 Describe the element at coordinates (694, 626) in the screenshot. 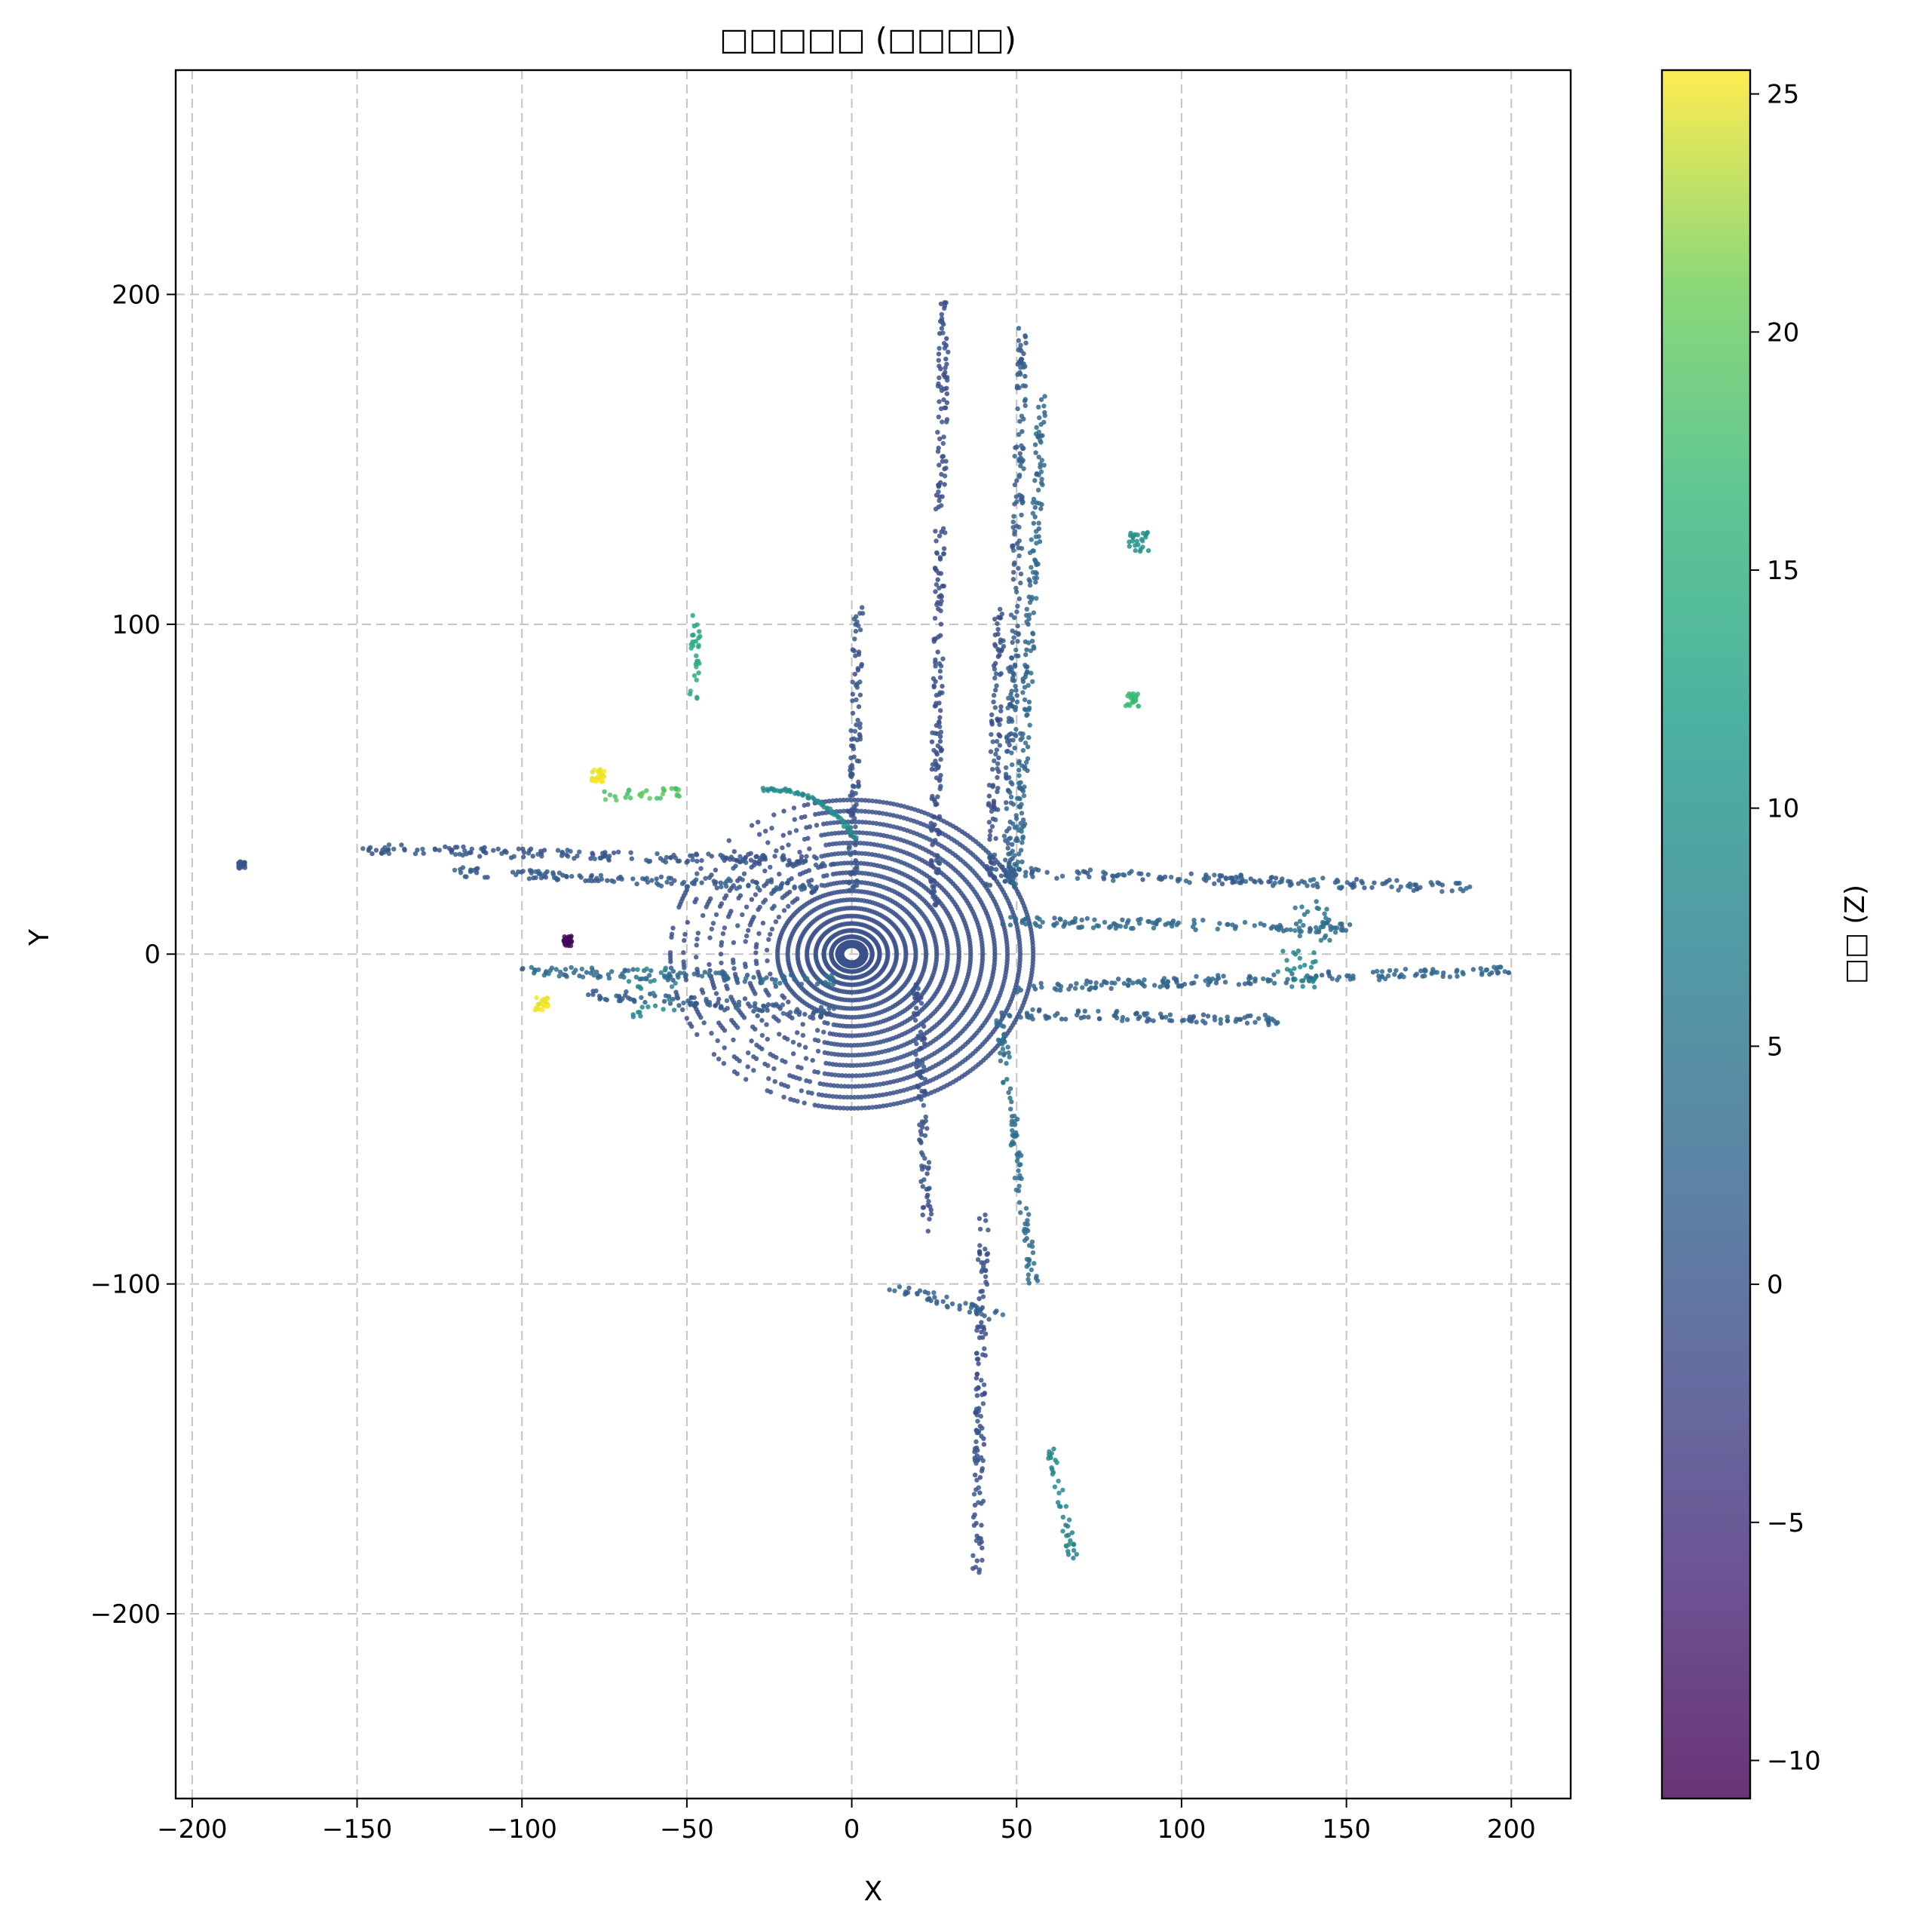

I see `point-group-20-point` at that location.